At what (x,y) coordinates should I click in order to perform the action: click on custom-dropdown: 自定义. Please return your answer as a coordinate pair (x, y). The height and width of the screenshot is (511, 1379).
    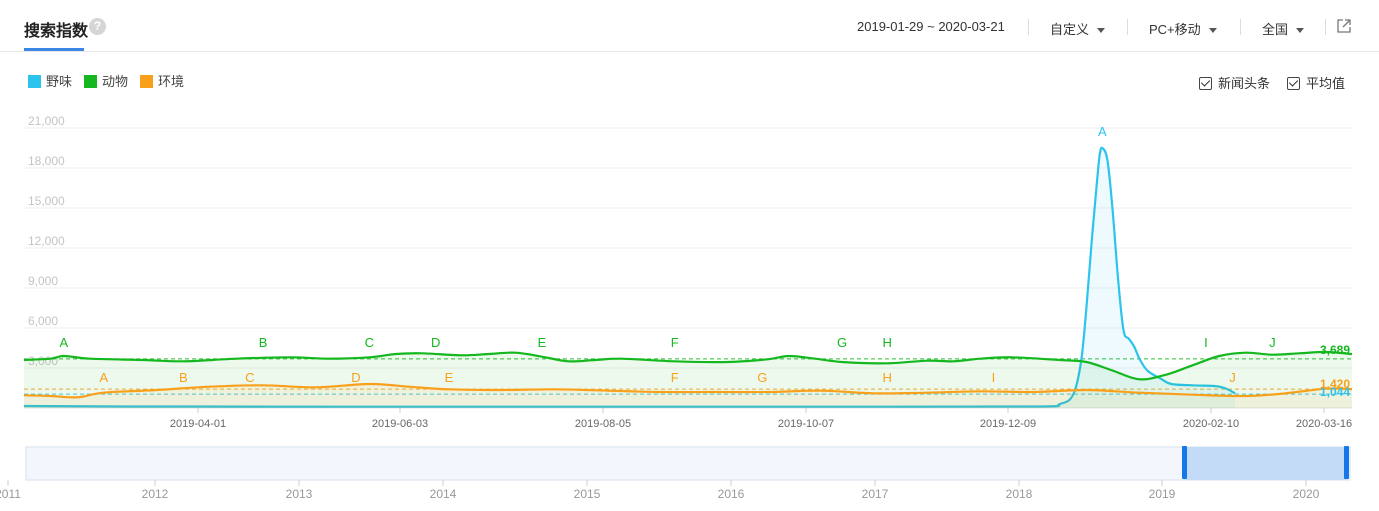
    Looking at the image, I should click on (1078, 28).